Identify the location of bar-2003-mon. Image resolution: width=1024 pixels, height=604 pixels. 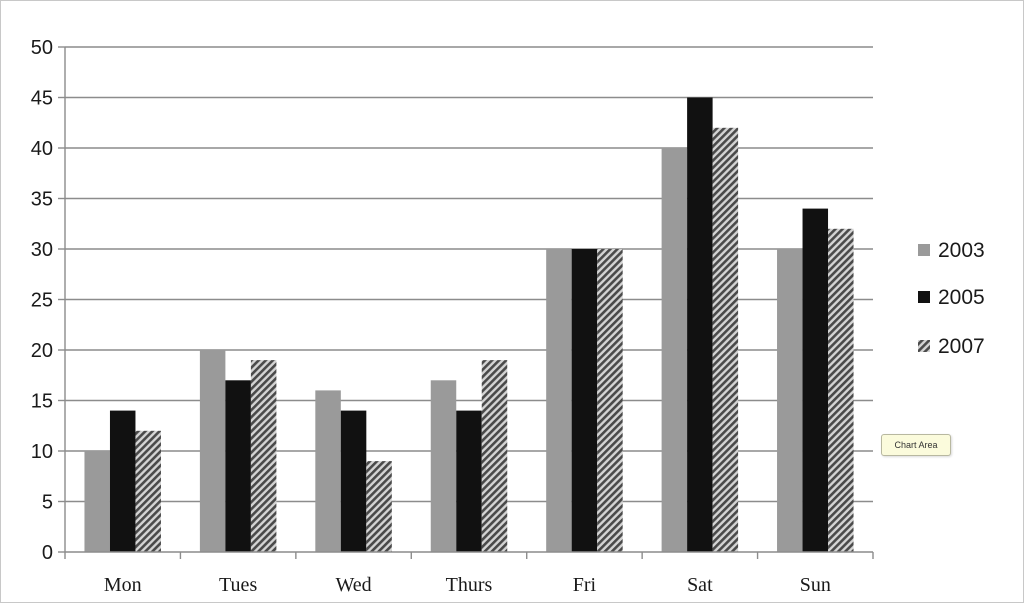
(97, 501).